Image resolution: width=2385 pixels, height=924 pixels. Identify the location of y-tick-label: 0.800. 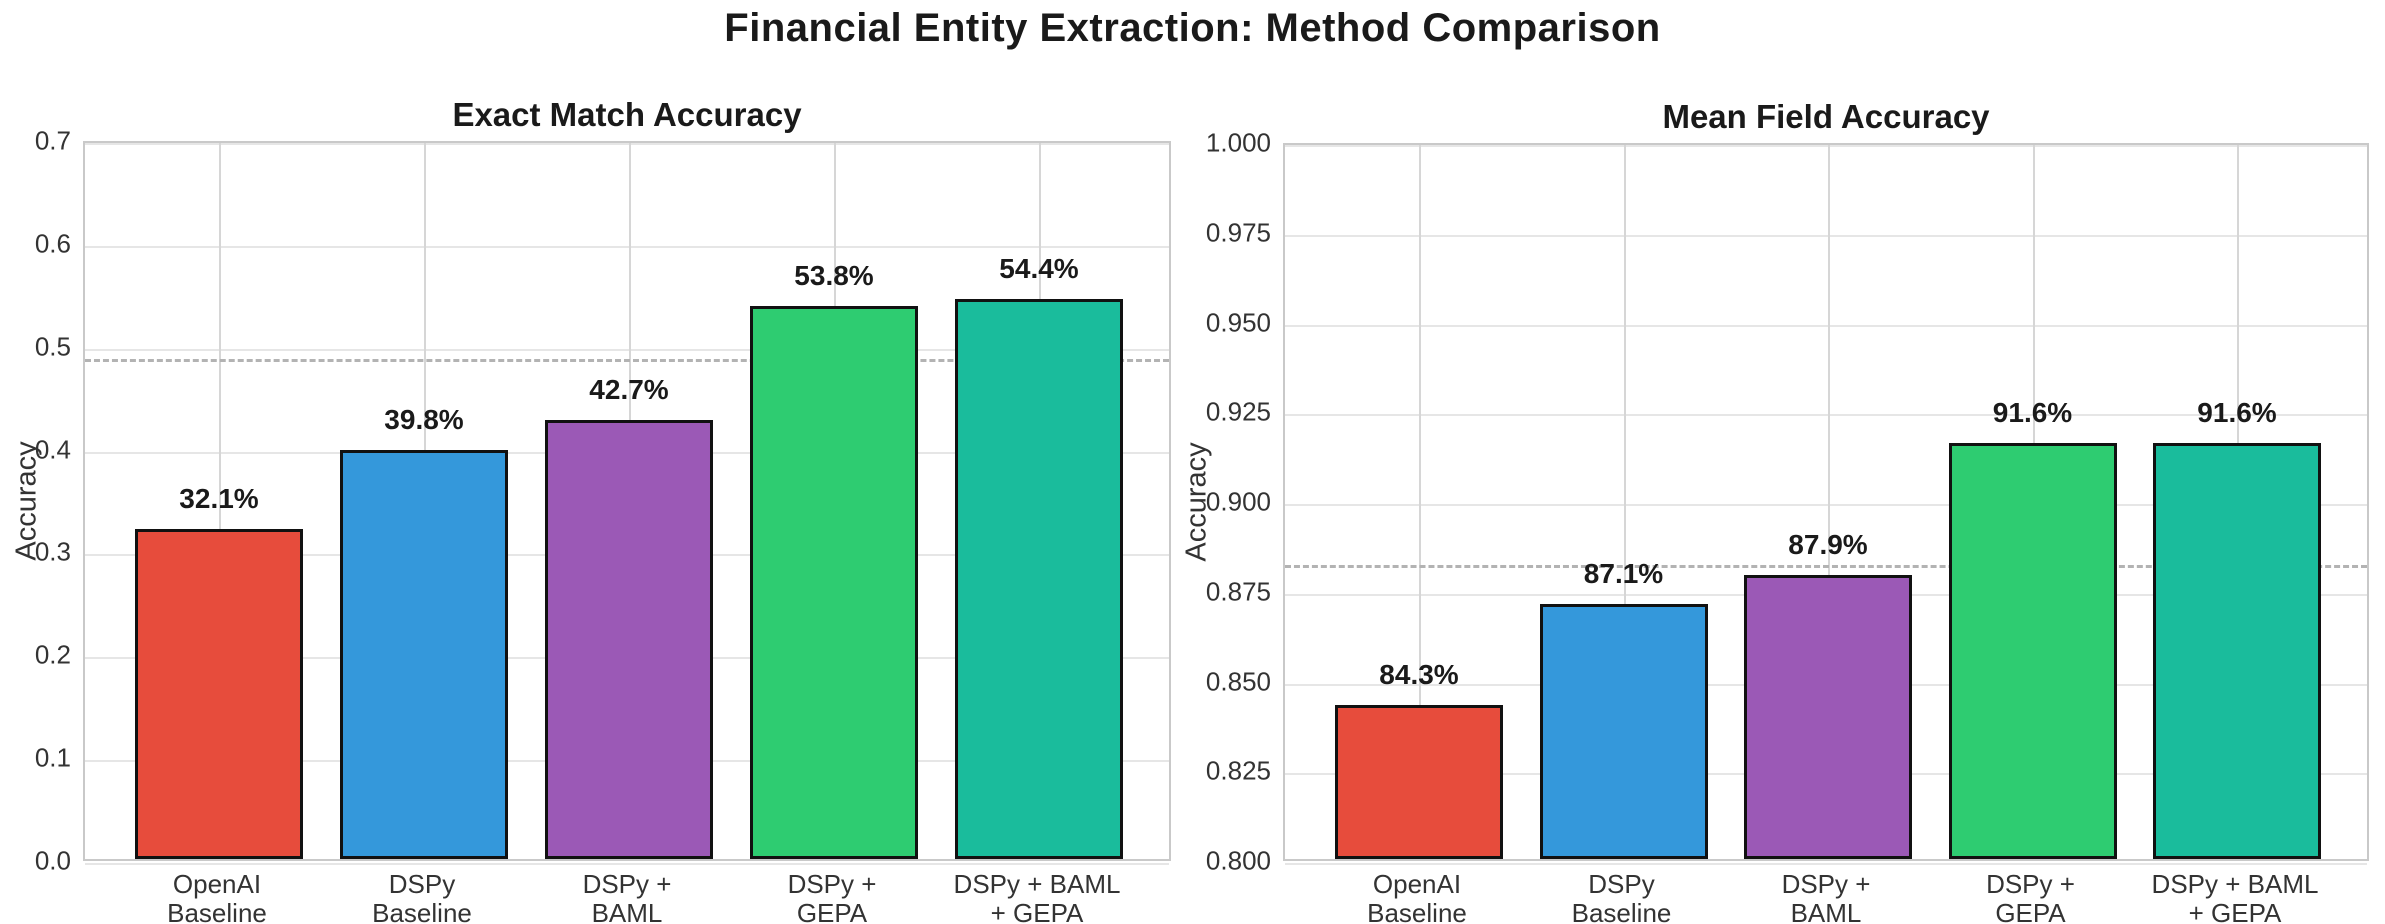
(1238, 860).